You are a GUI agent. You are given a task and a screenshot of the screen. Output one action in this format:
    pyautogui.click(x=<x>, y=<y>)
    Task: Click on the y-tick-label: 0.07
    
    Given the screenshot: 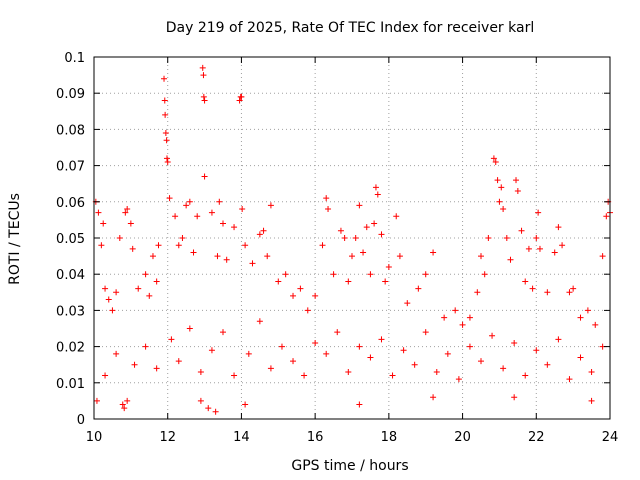 What is the action you would take?
    pyautogui.click(x=70, y=167)
    